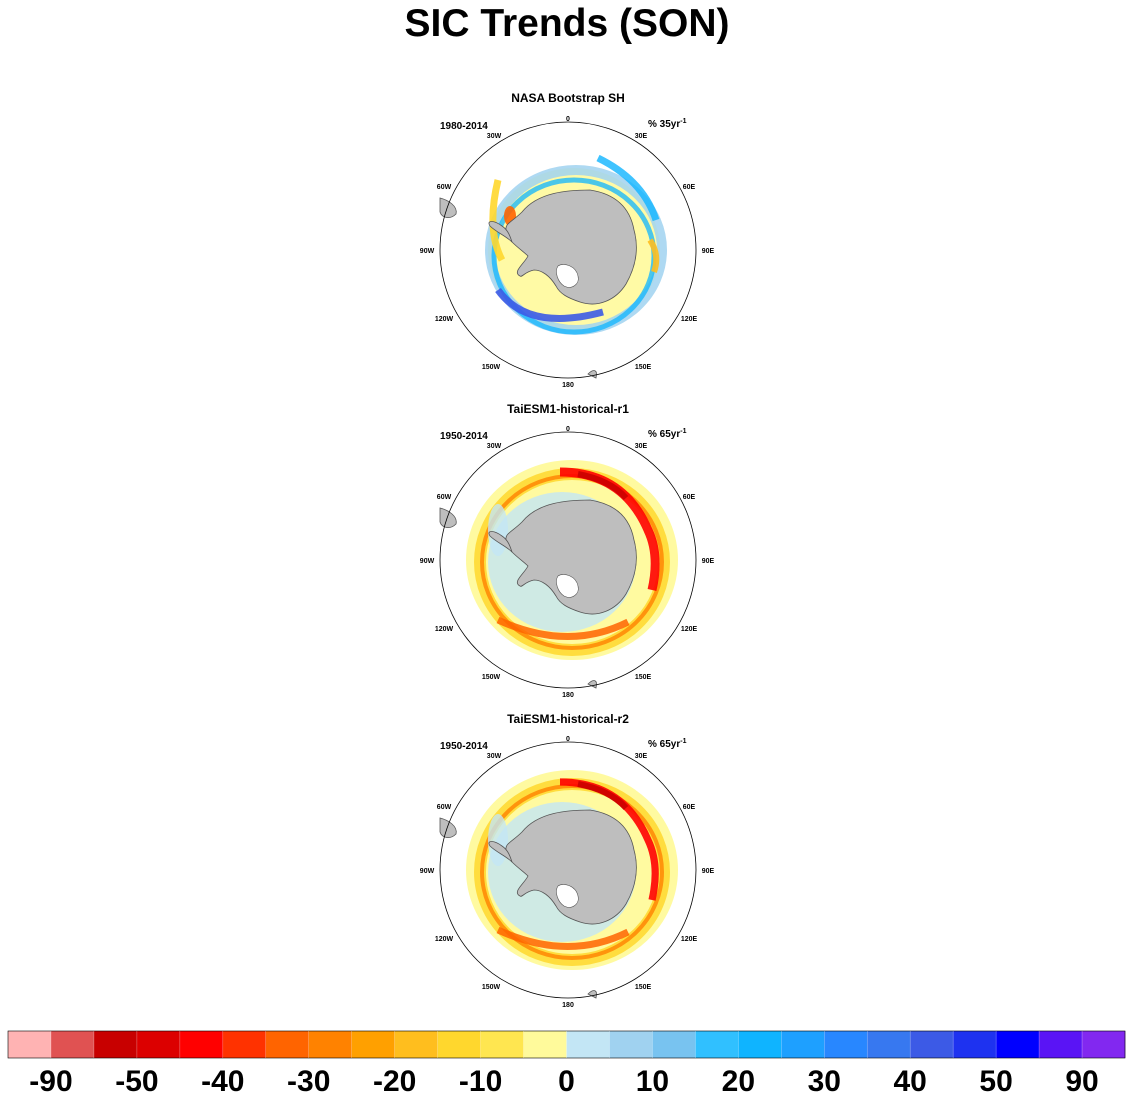 This screenshot has height=1098, width=1134. Describe the element at coordinates (308, 1081) in the screenshot. I see `colorbar-tick-label: -30` at that location.